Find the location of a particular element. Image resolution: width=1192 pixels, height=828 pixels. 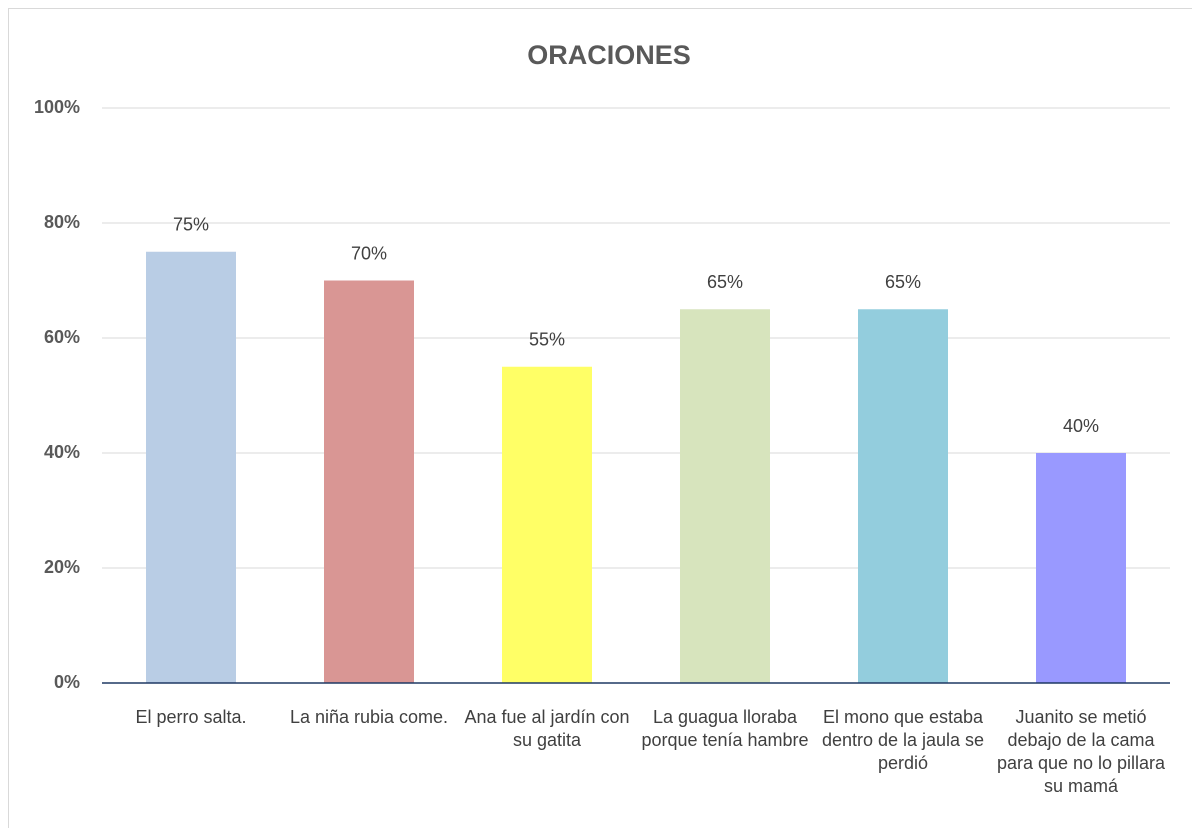

data-label: 40% is located at coordinates (1081, 426).